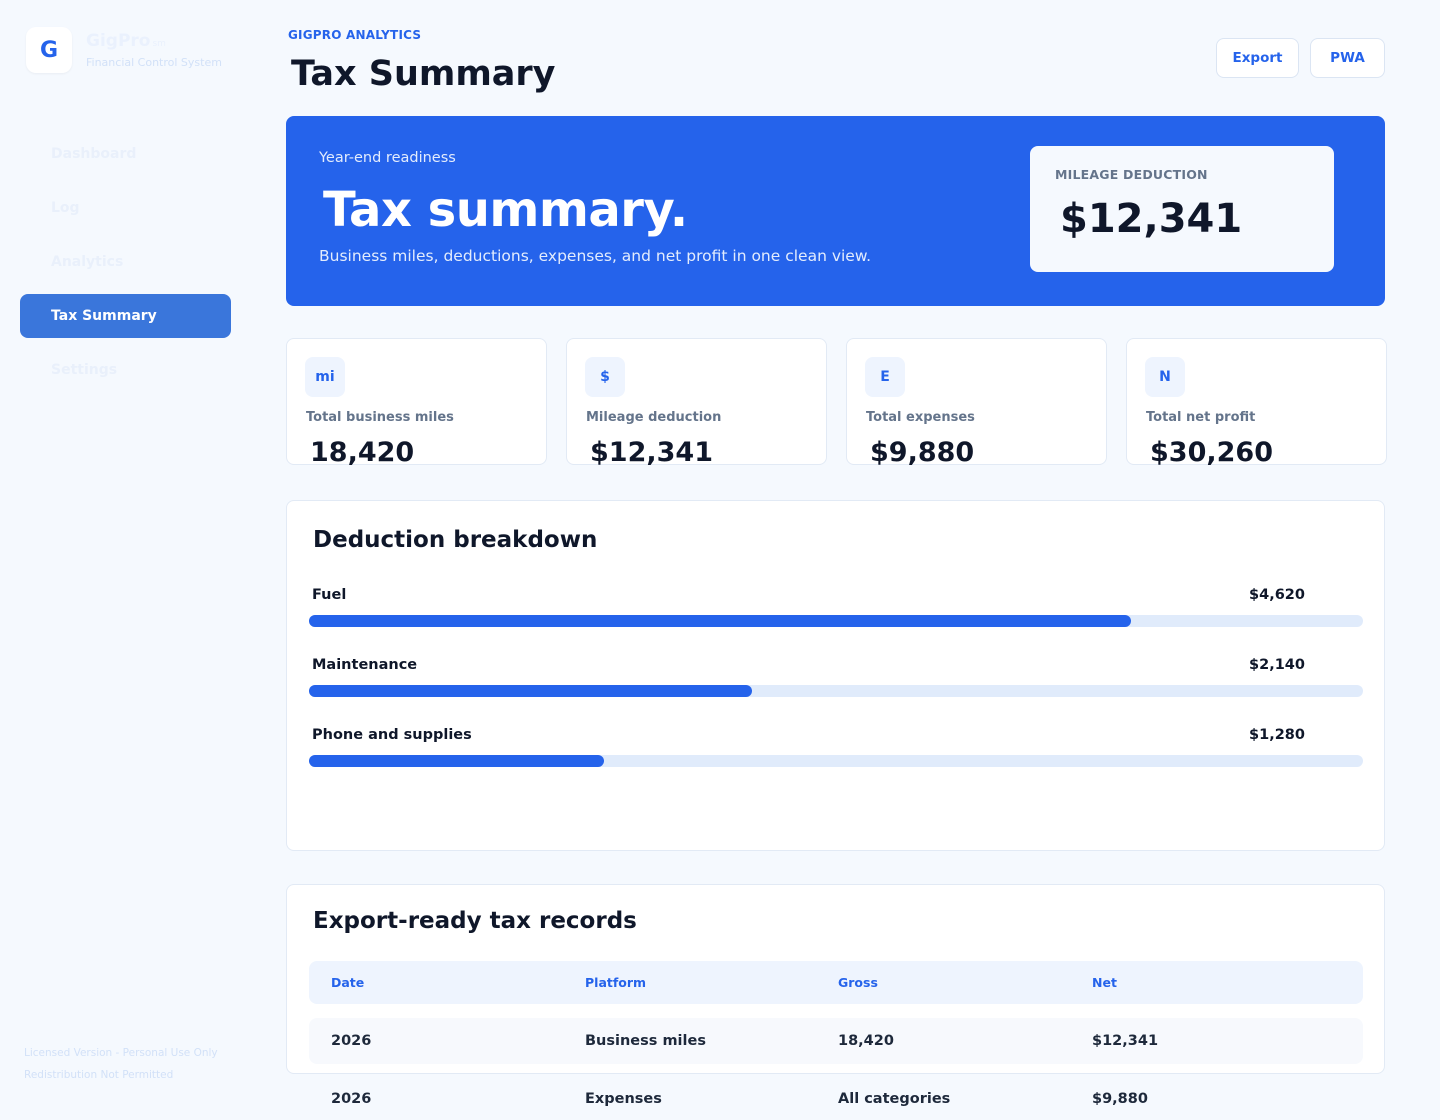 The image size is (1440, 1120). What do you see at coordinates (505, 210) in the screenshot?
I see `hero-title: Tax summary.` at bounding box center [505, 210].